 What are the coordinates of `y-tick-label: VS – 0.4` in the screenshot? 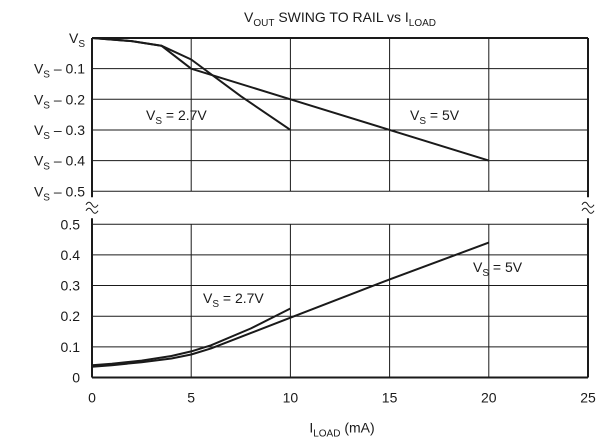 It's located at (59, 163).